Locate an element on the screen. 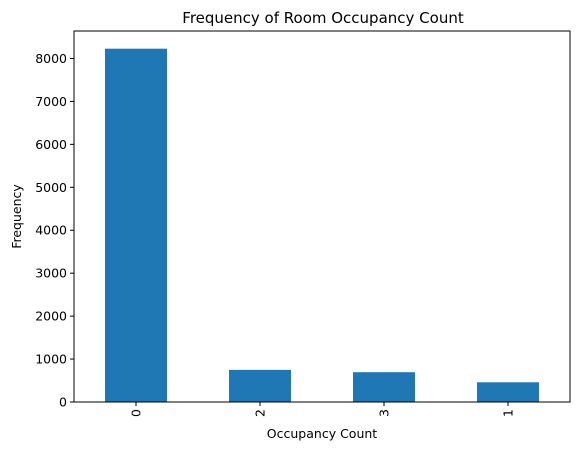 The image size is (580, 450). x-tick-label: 2 is located at coordinates (260, 413).